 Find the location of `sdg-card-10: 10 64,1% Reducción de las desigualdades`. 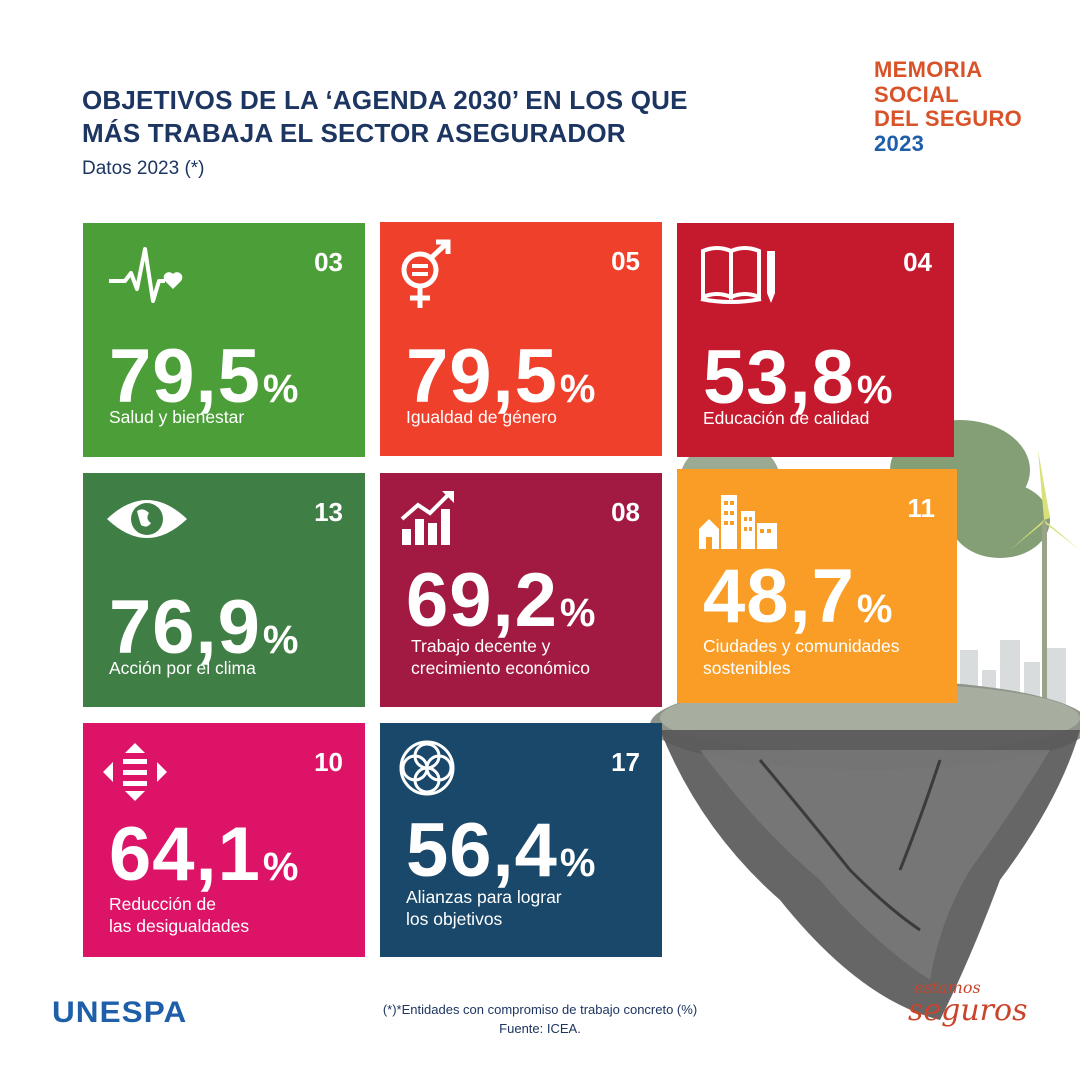

sdg-card-10: 10 64,1% Reducción de las desigualdades is located at coordinates (224, 840).